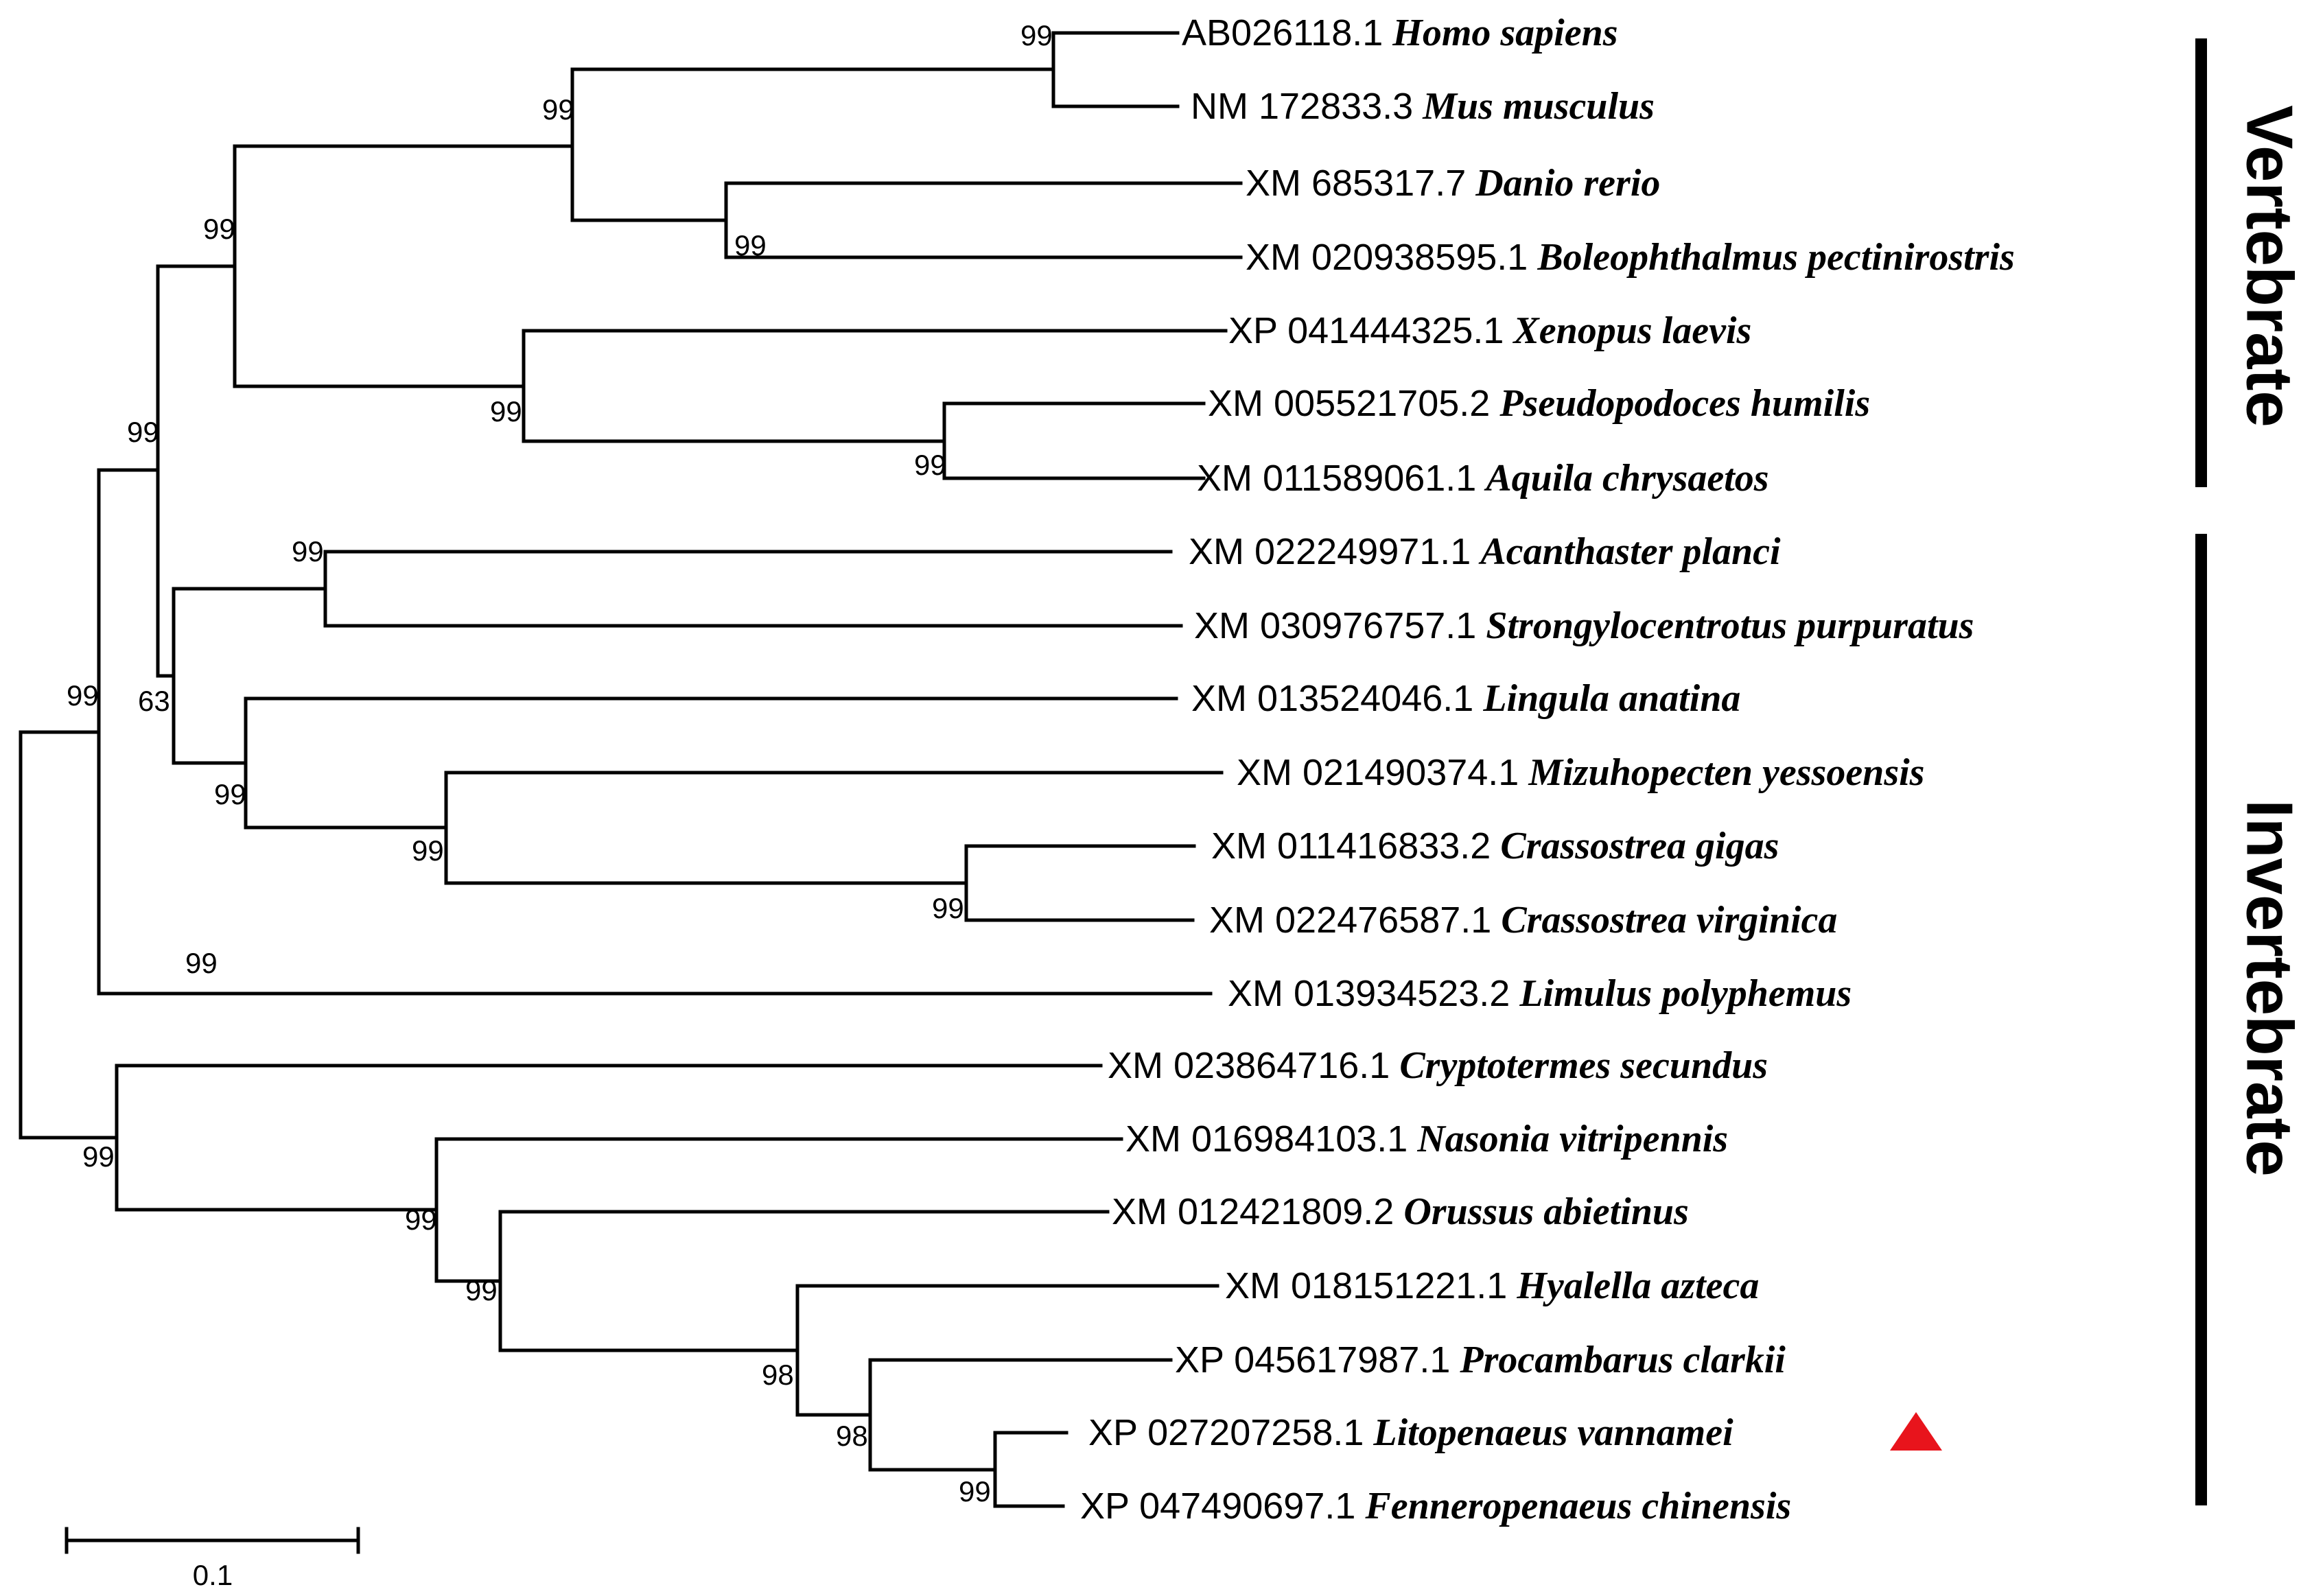 This screenshot has height=1596, width=2312. I want to click on accession-number: XM 013524046.1, so click(1332, 698).